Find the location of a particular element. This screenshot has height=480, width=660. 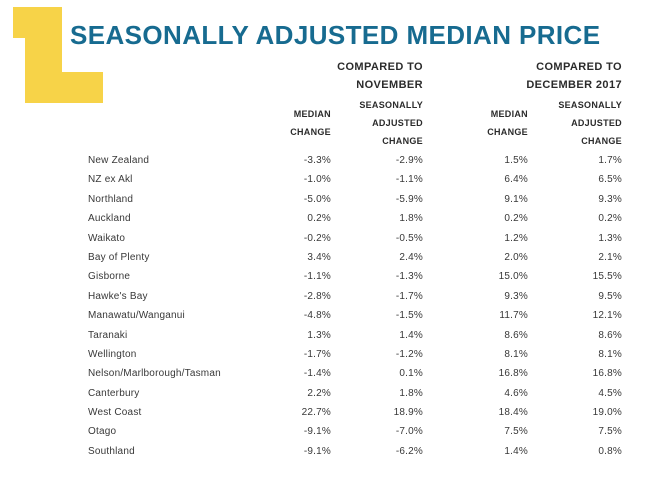

nov-seasonally-adjusted-change-value: -6.2% is located at coordinates (409, 451).